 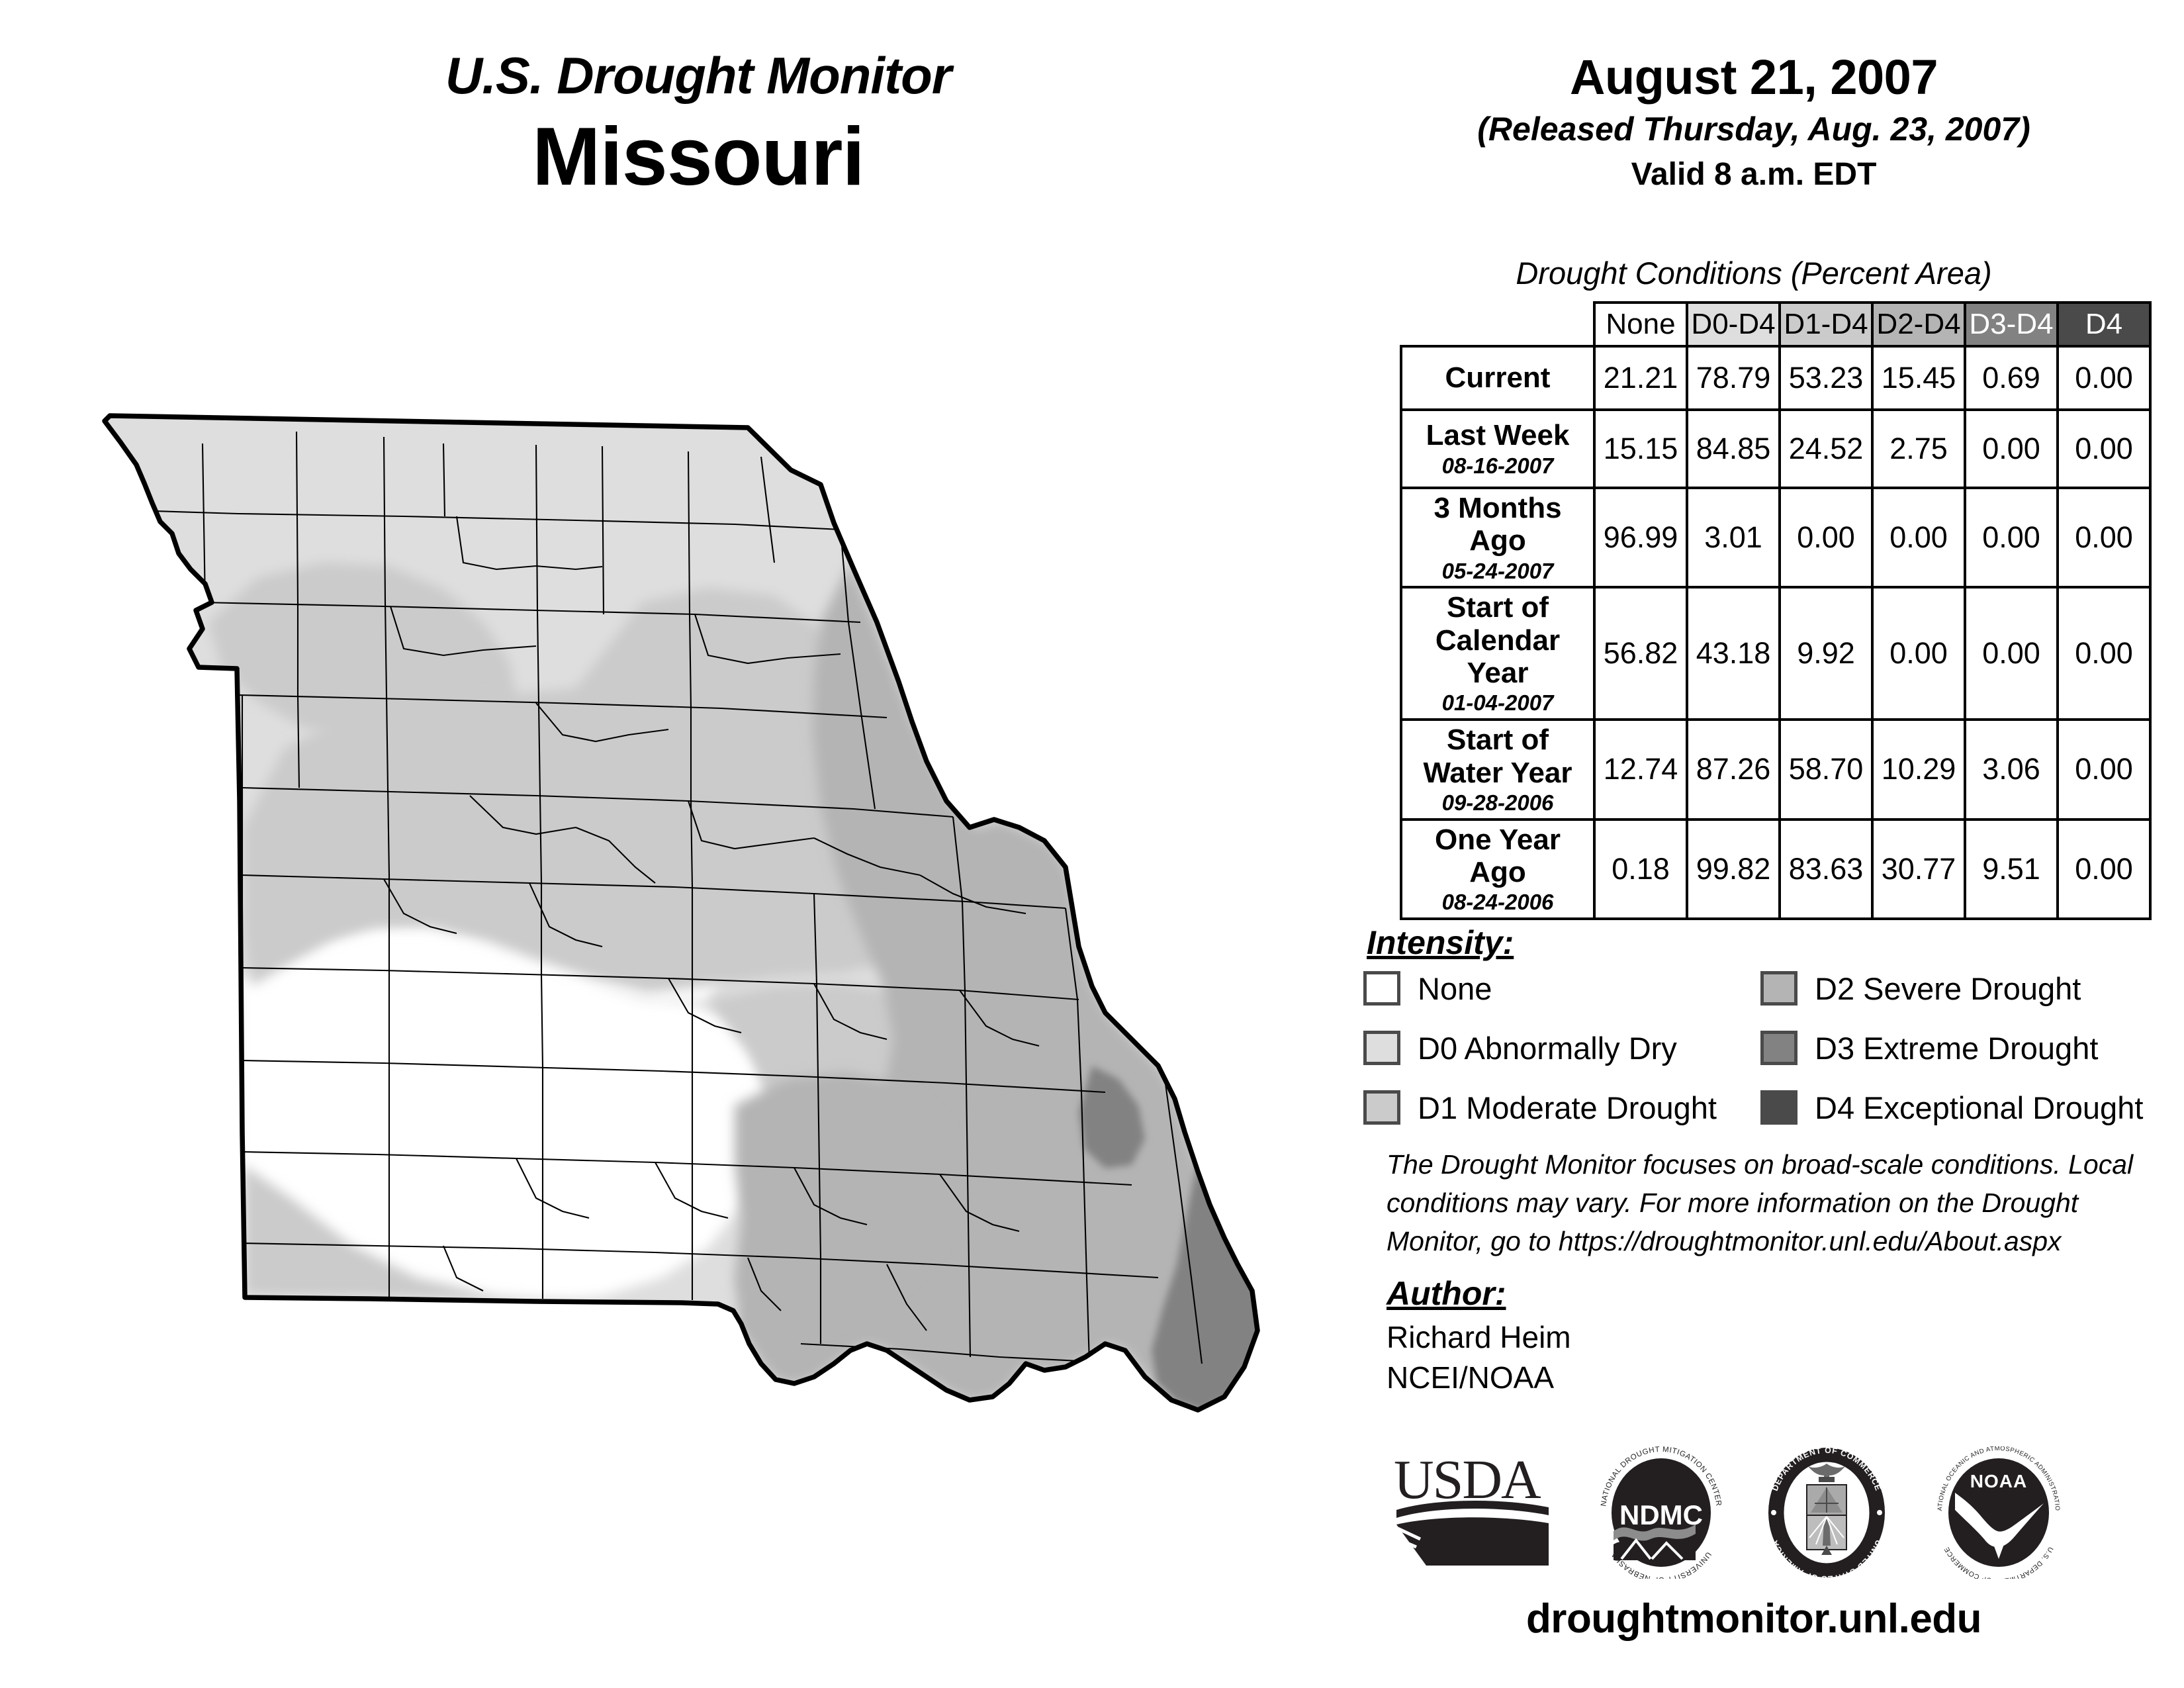 What do you see at coordinates (1754, 77) in the screenshot?
I see `valid-date: August 21, 2007` at bounding box center [1754, 77].